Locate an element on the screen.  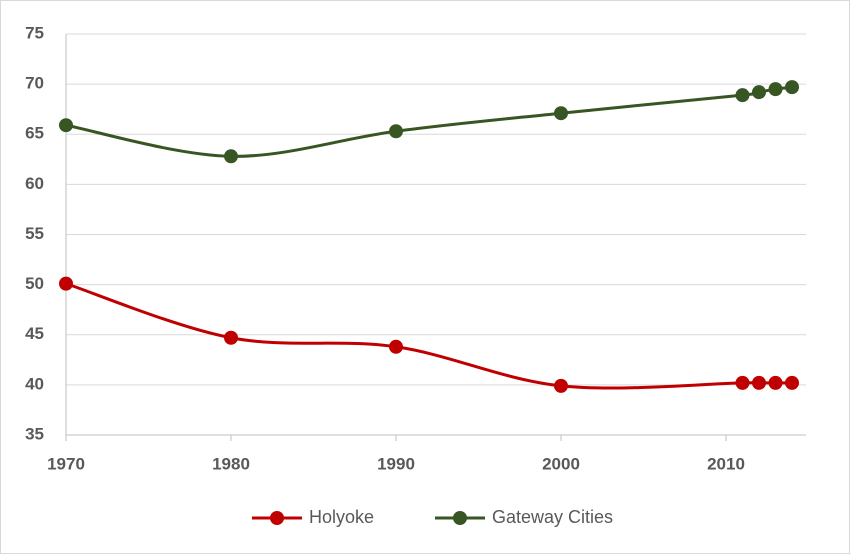
y-tick-label: 40 is located at coordinates (34, 383).